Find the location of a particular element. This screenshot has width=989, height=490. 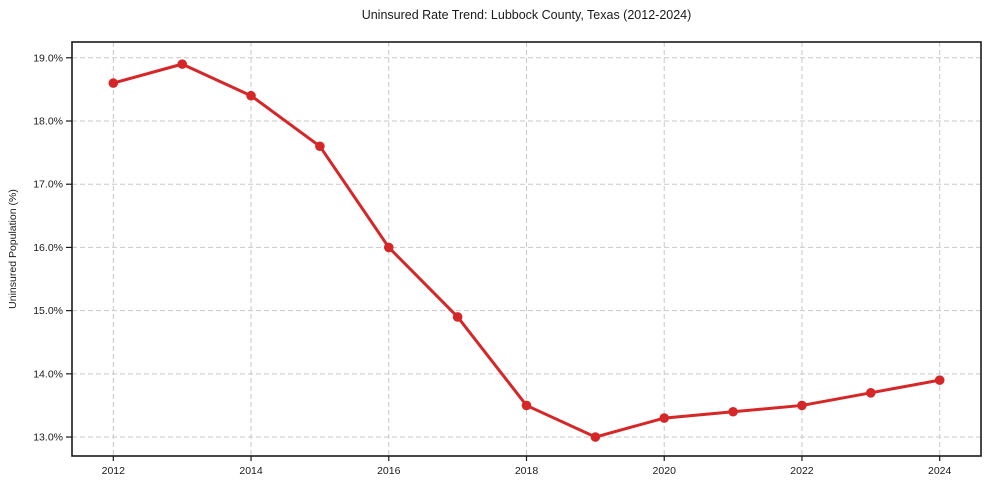

data-point-2021 is located at coordinates (733, 411).